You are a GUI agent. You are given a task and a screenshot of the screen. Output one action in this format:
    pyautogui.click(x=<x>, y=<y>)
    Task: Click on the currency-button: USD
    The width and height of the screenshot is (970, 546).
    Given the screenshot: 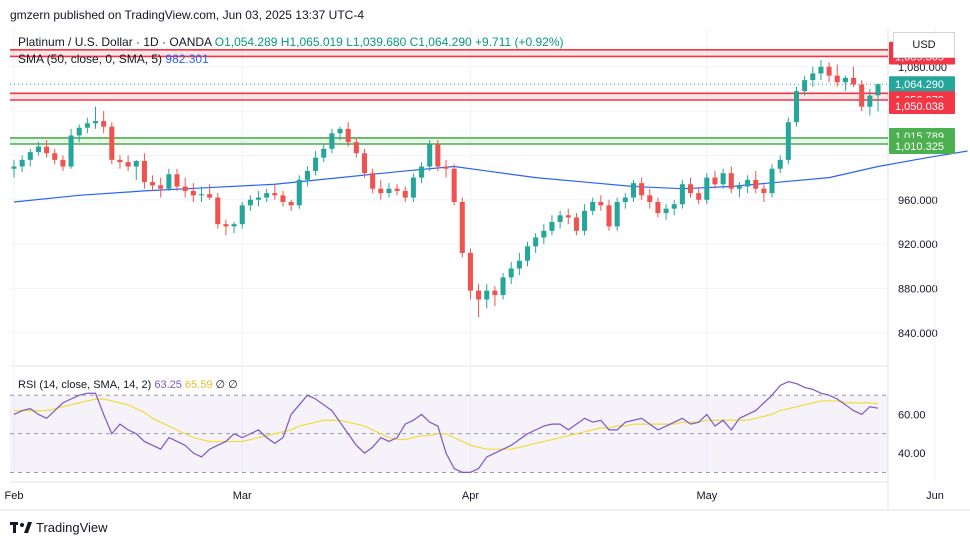 What is the action you would take?
    pyautogui.click(x=924, y=45)
    